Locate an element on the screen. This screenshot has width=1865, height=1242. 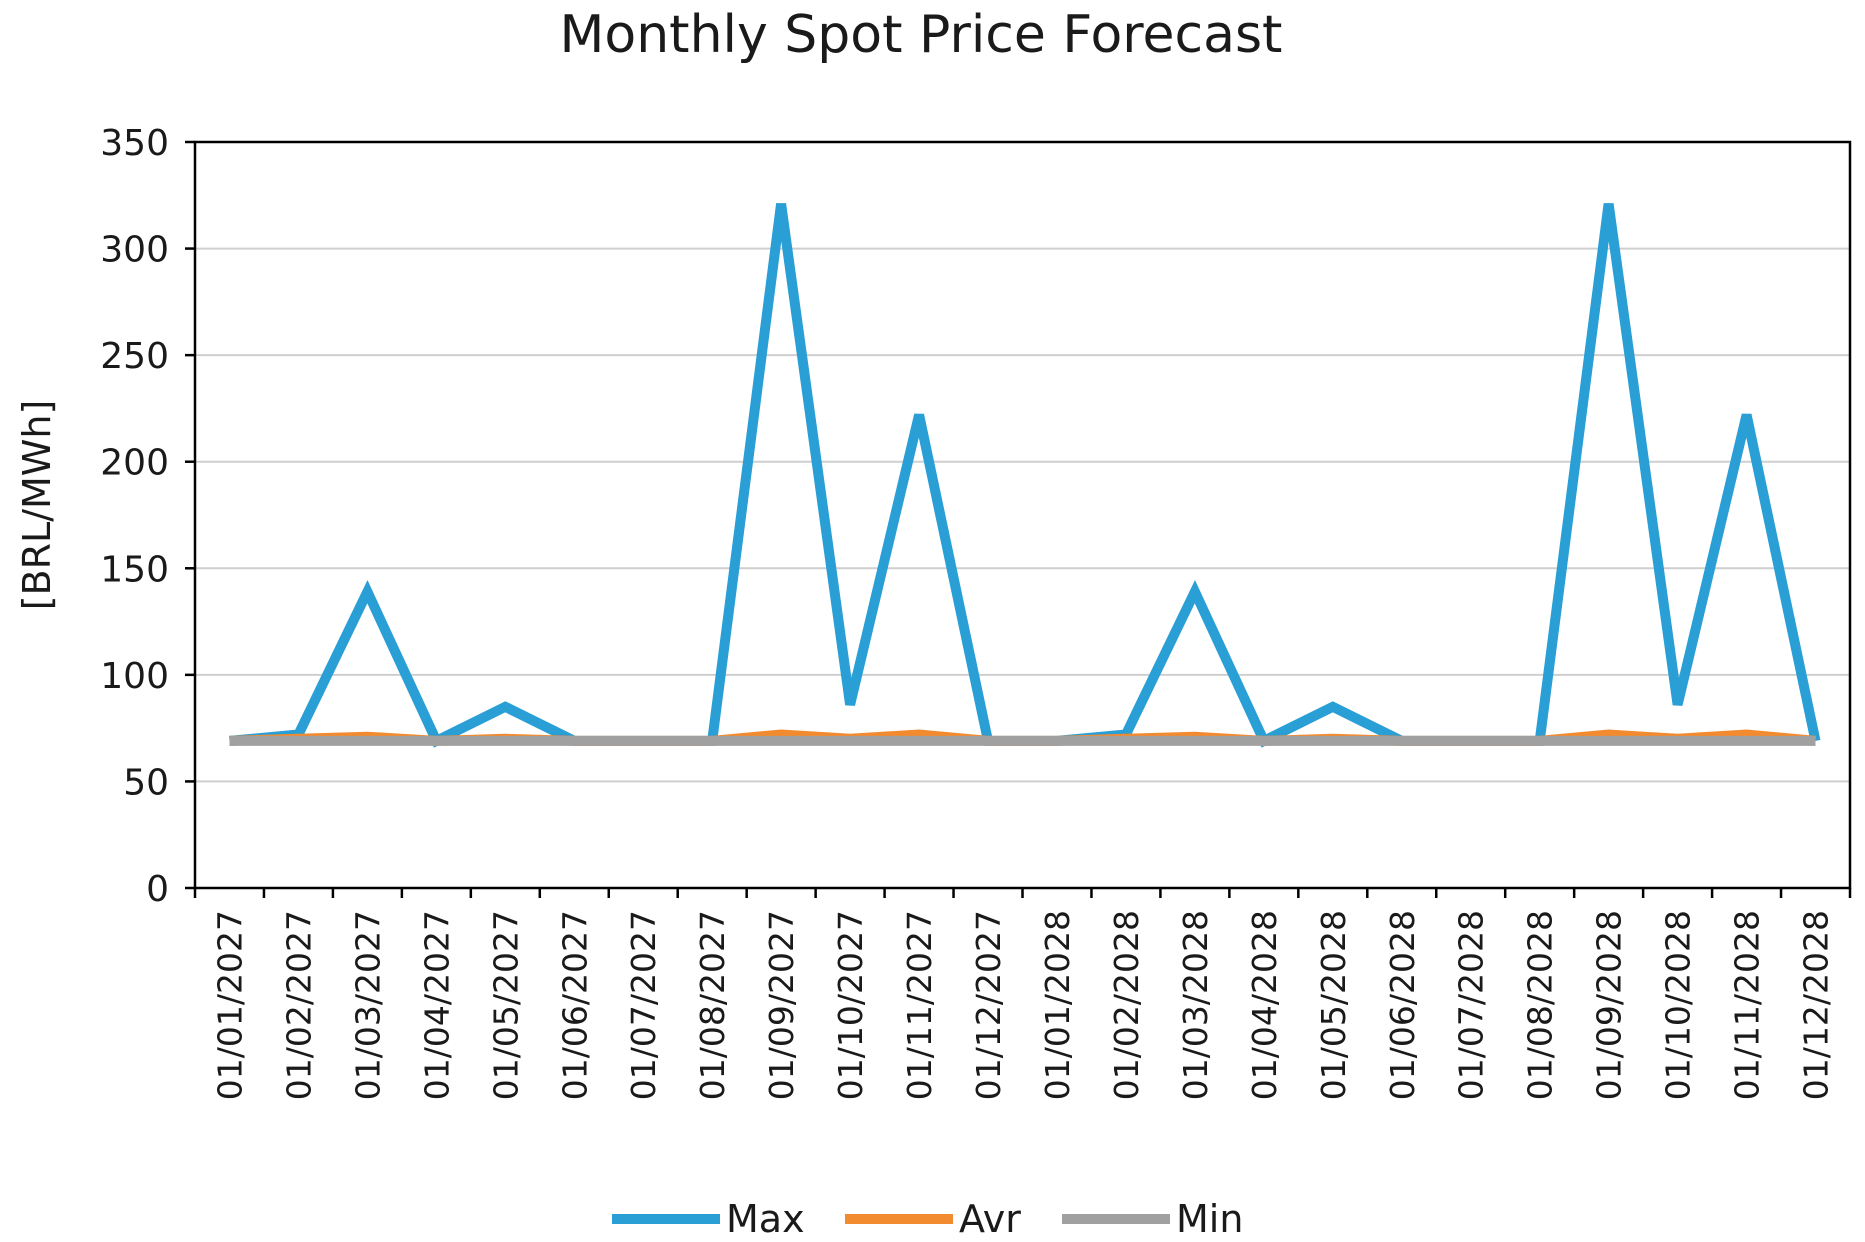
legend-label-avr: Avr is located at coordinates (990, 1217).